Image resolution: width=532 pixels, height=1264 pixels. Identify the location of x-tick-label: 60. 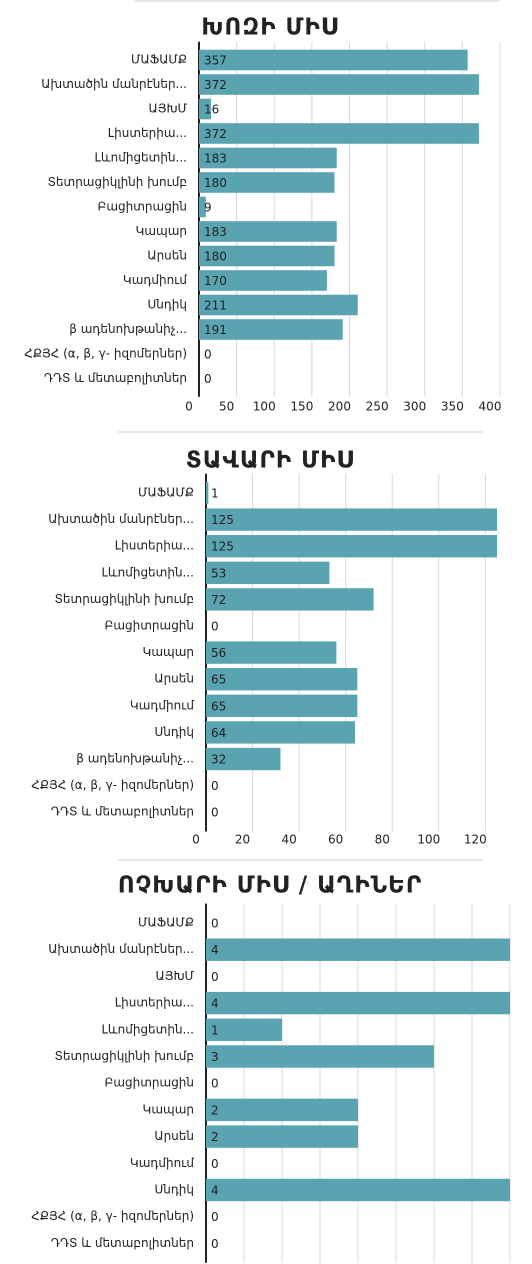
(335, 840).